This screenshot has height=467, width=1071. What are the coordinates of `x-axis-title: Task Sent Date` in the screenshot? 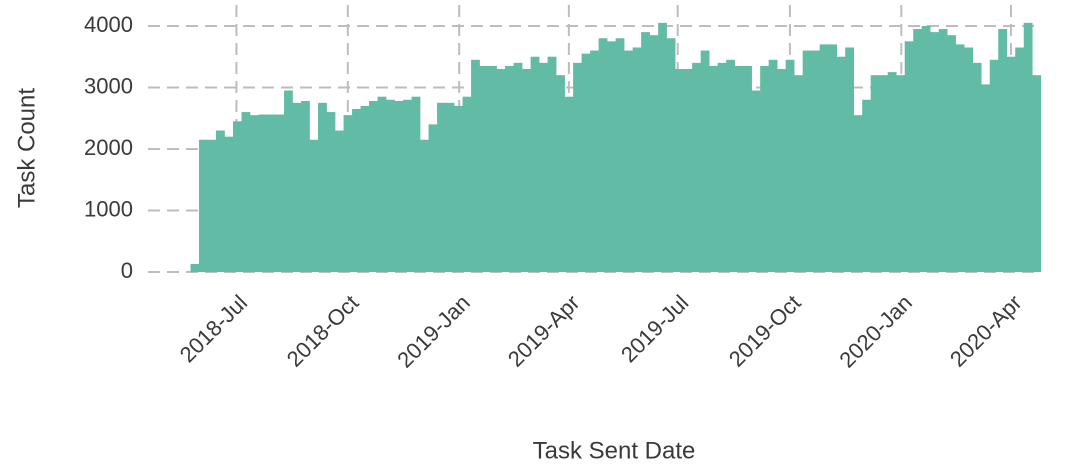 It's located at (614, 450).